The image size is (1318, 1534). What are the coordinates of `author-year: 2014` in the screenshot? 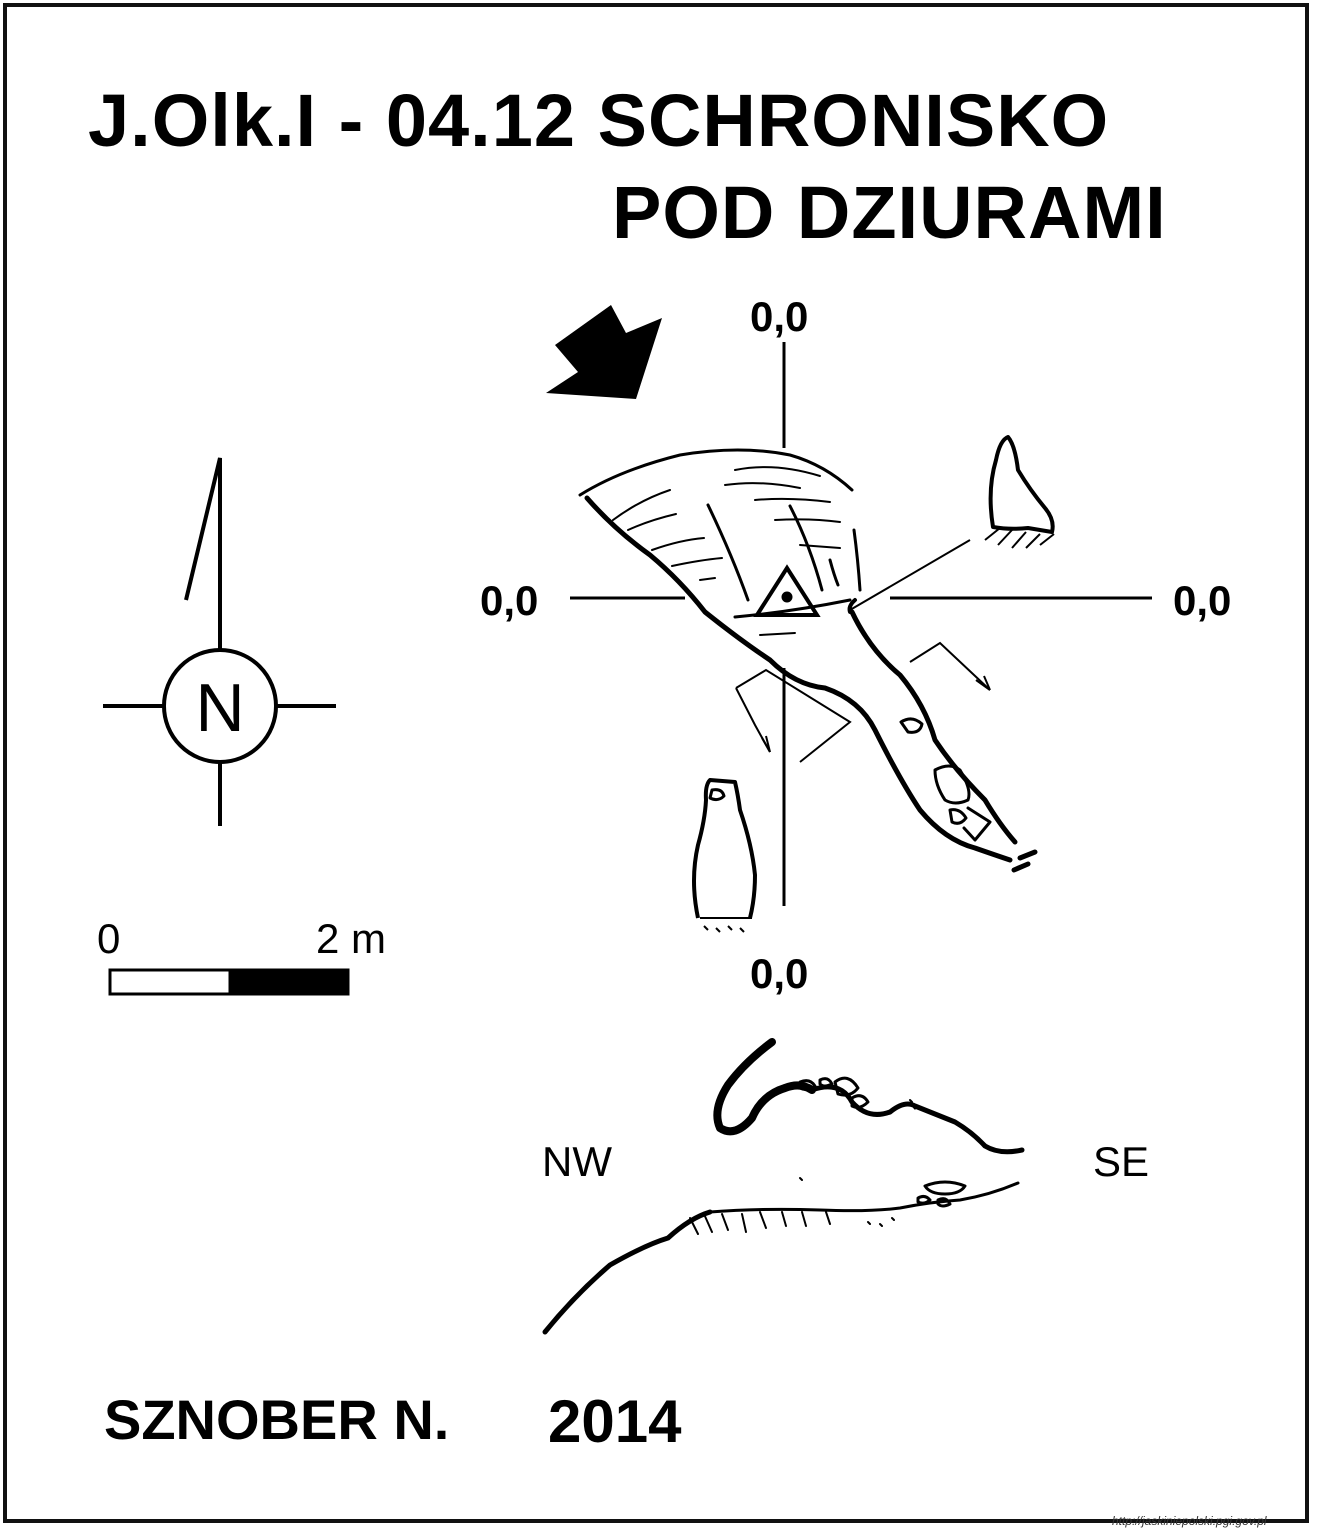 It's located at (615, 1421).